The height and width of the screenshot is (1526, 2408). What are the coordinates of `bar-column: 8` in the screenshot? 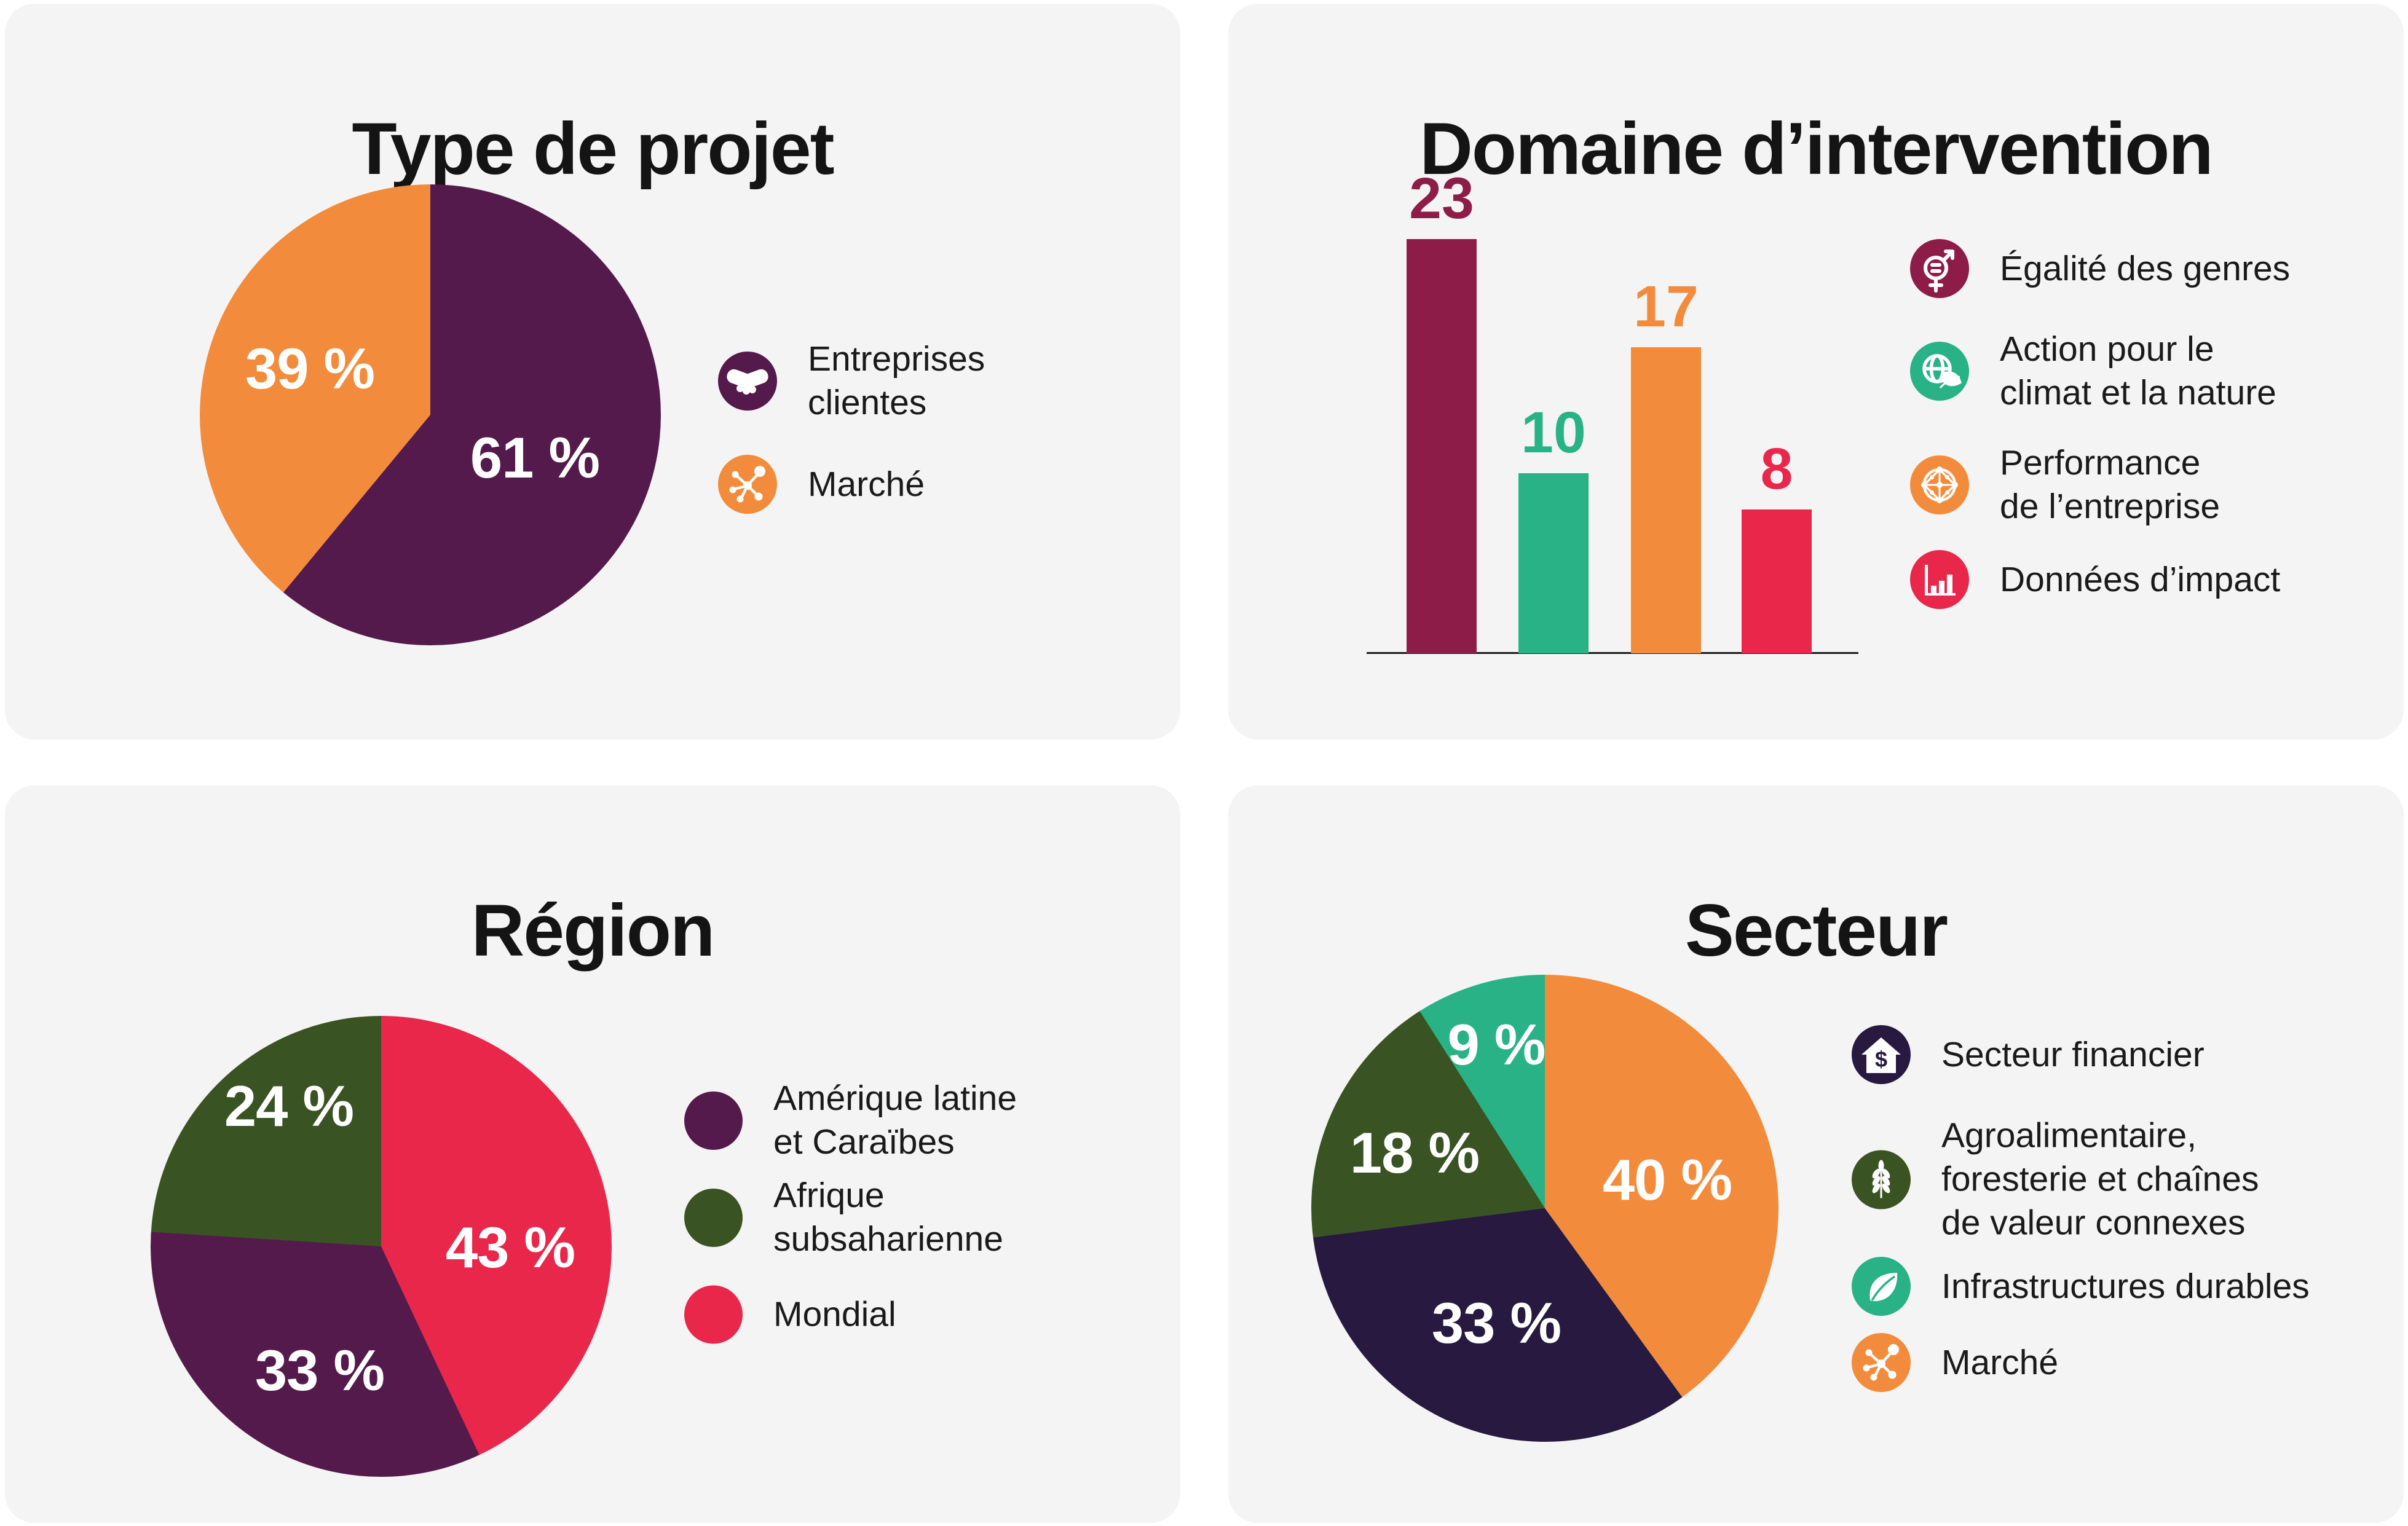 It's located at (1777, 546).